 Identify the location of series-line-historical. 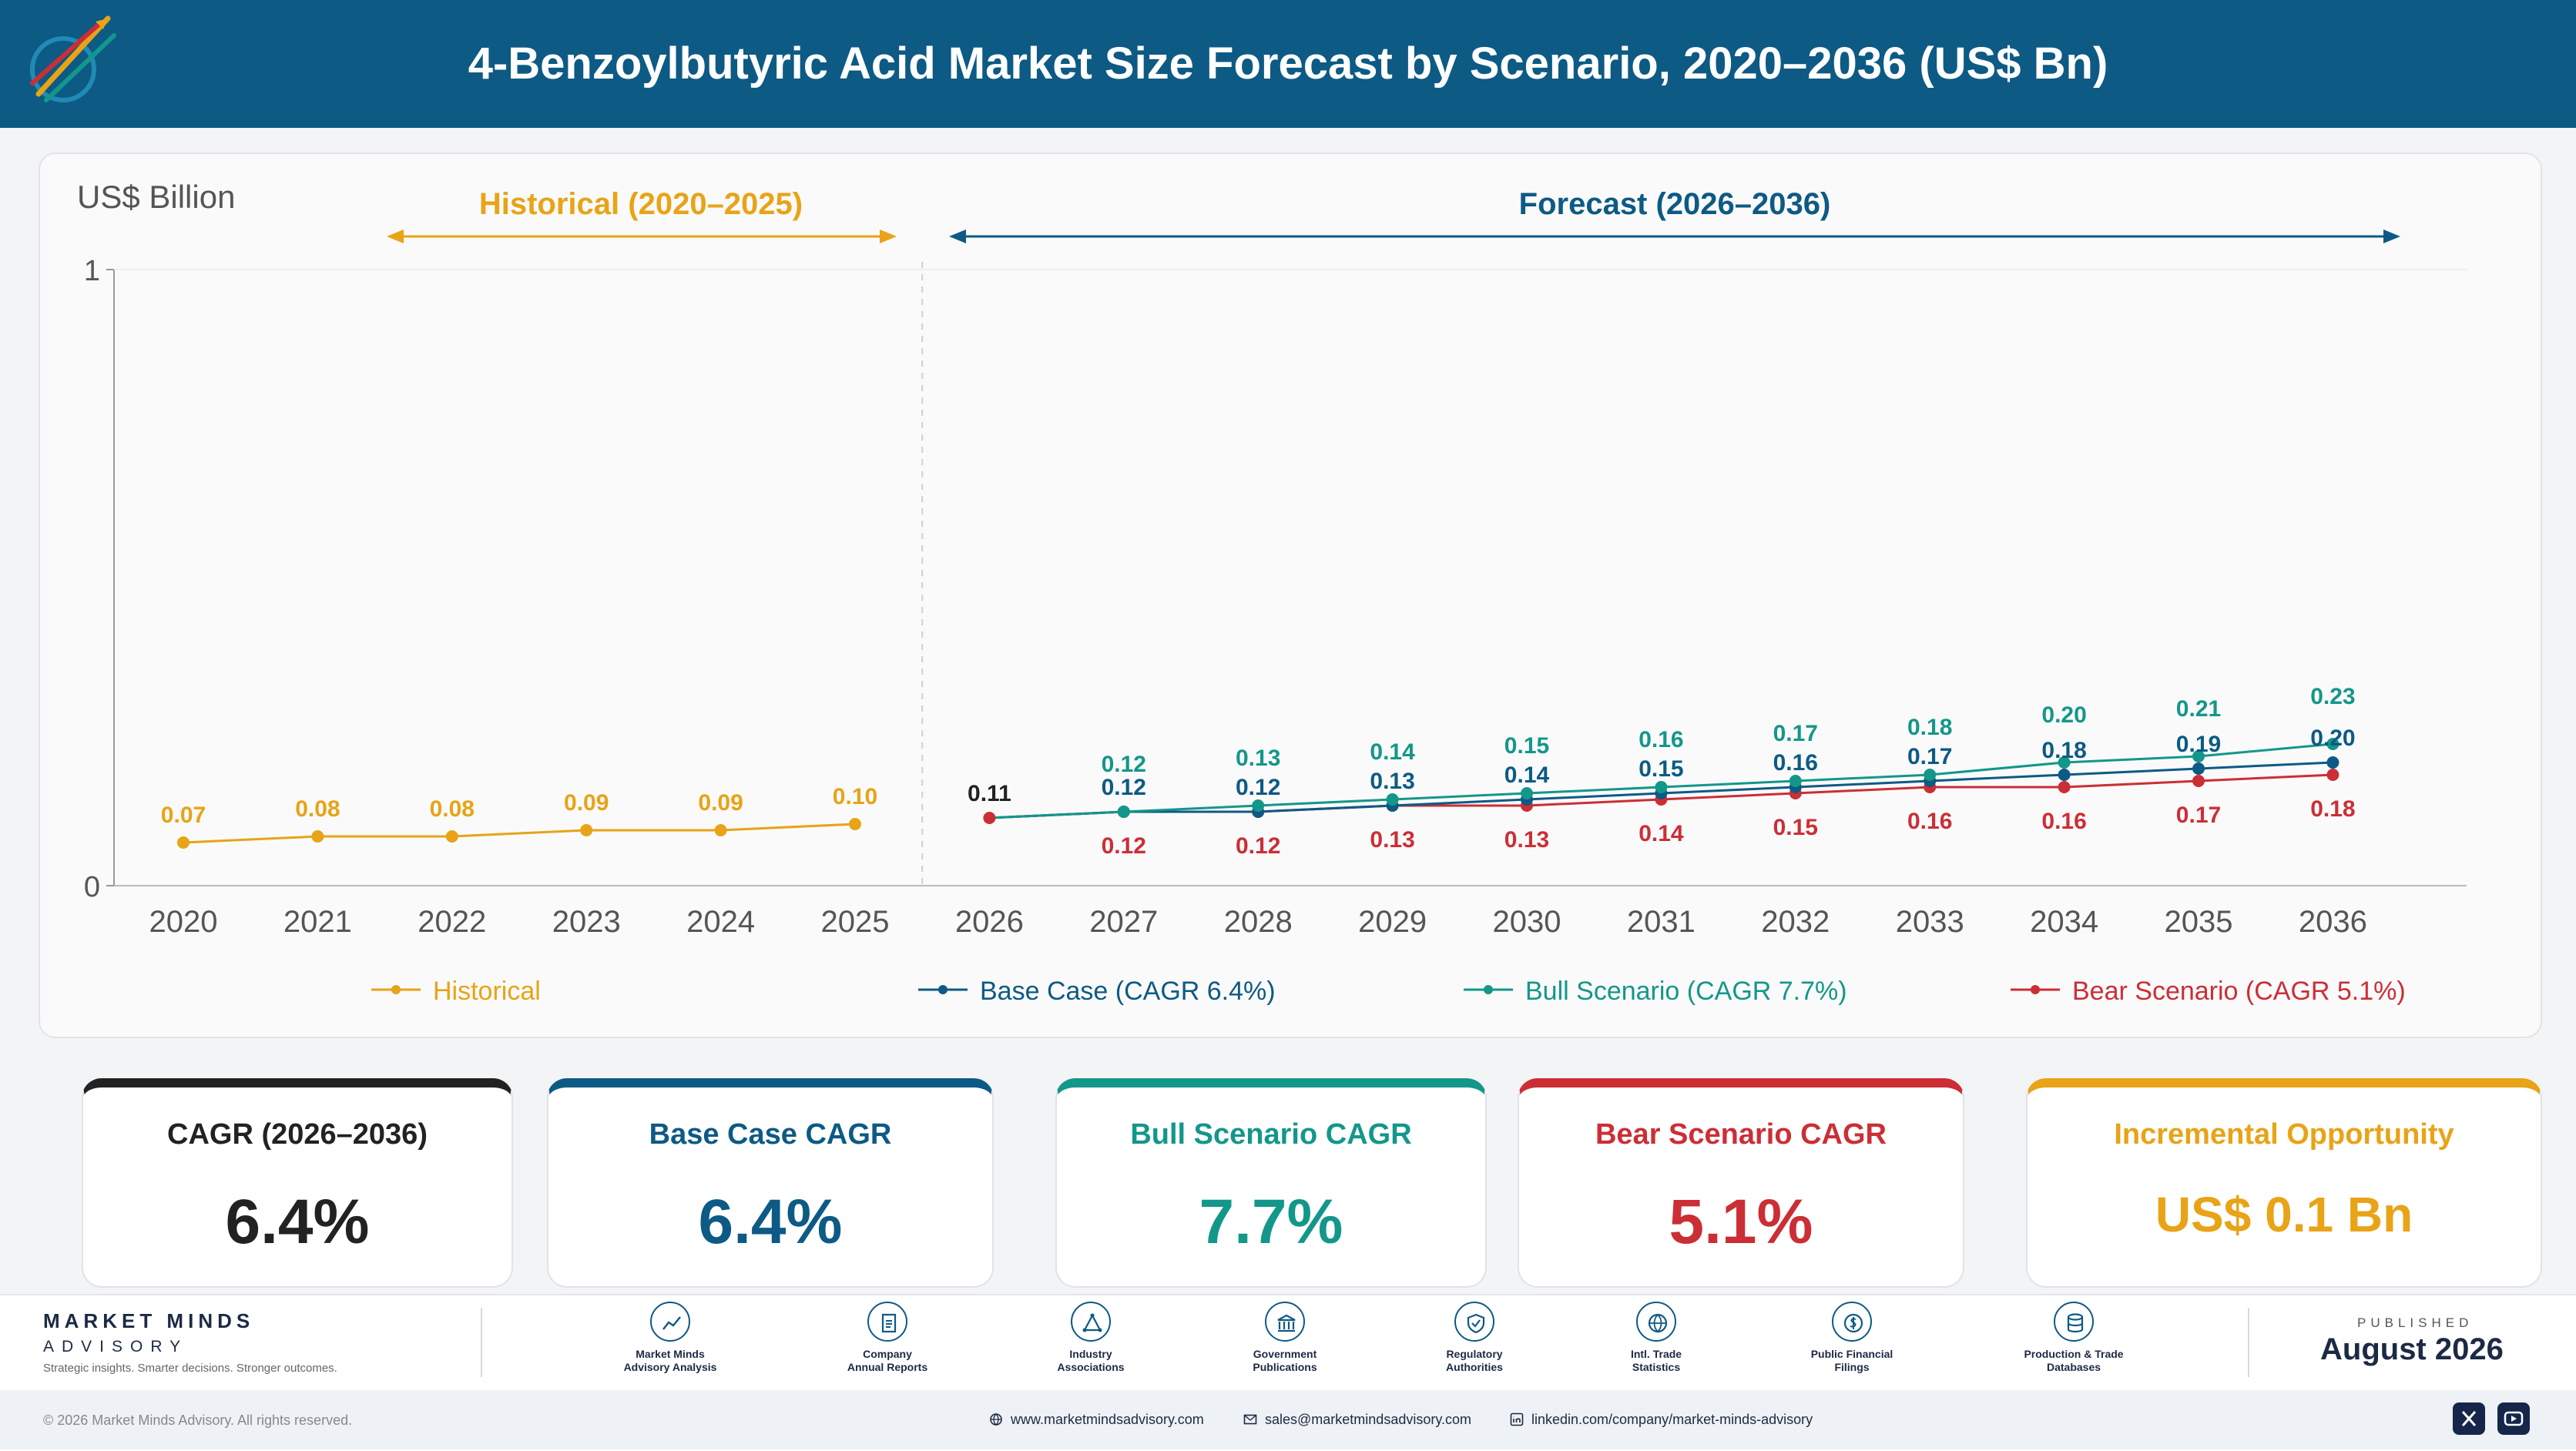
(519, 833).